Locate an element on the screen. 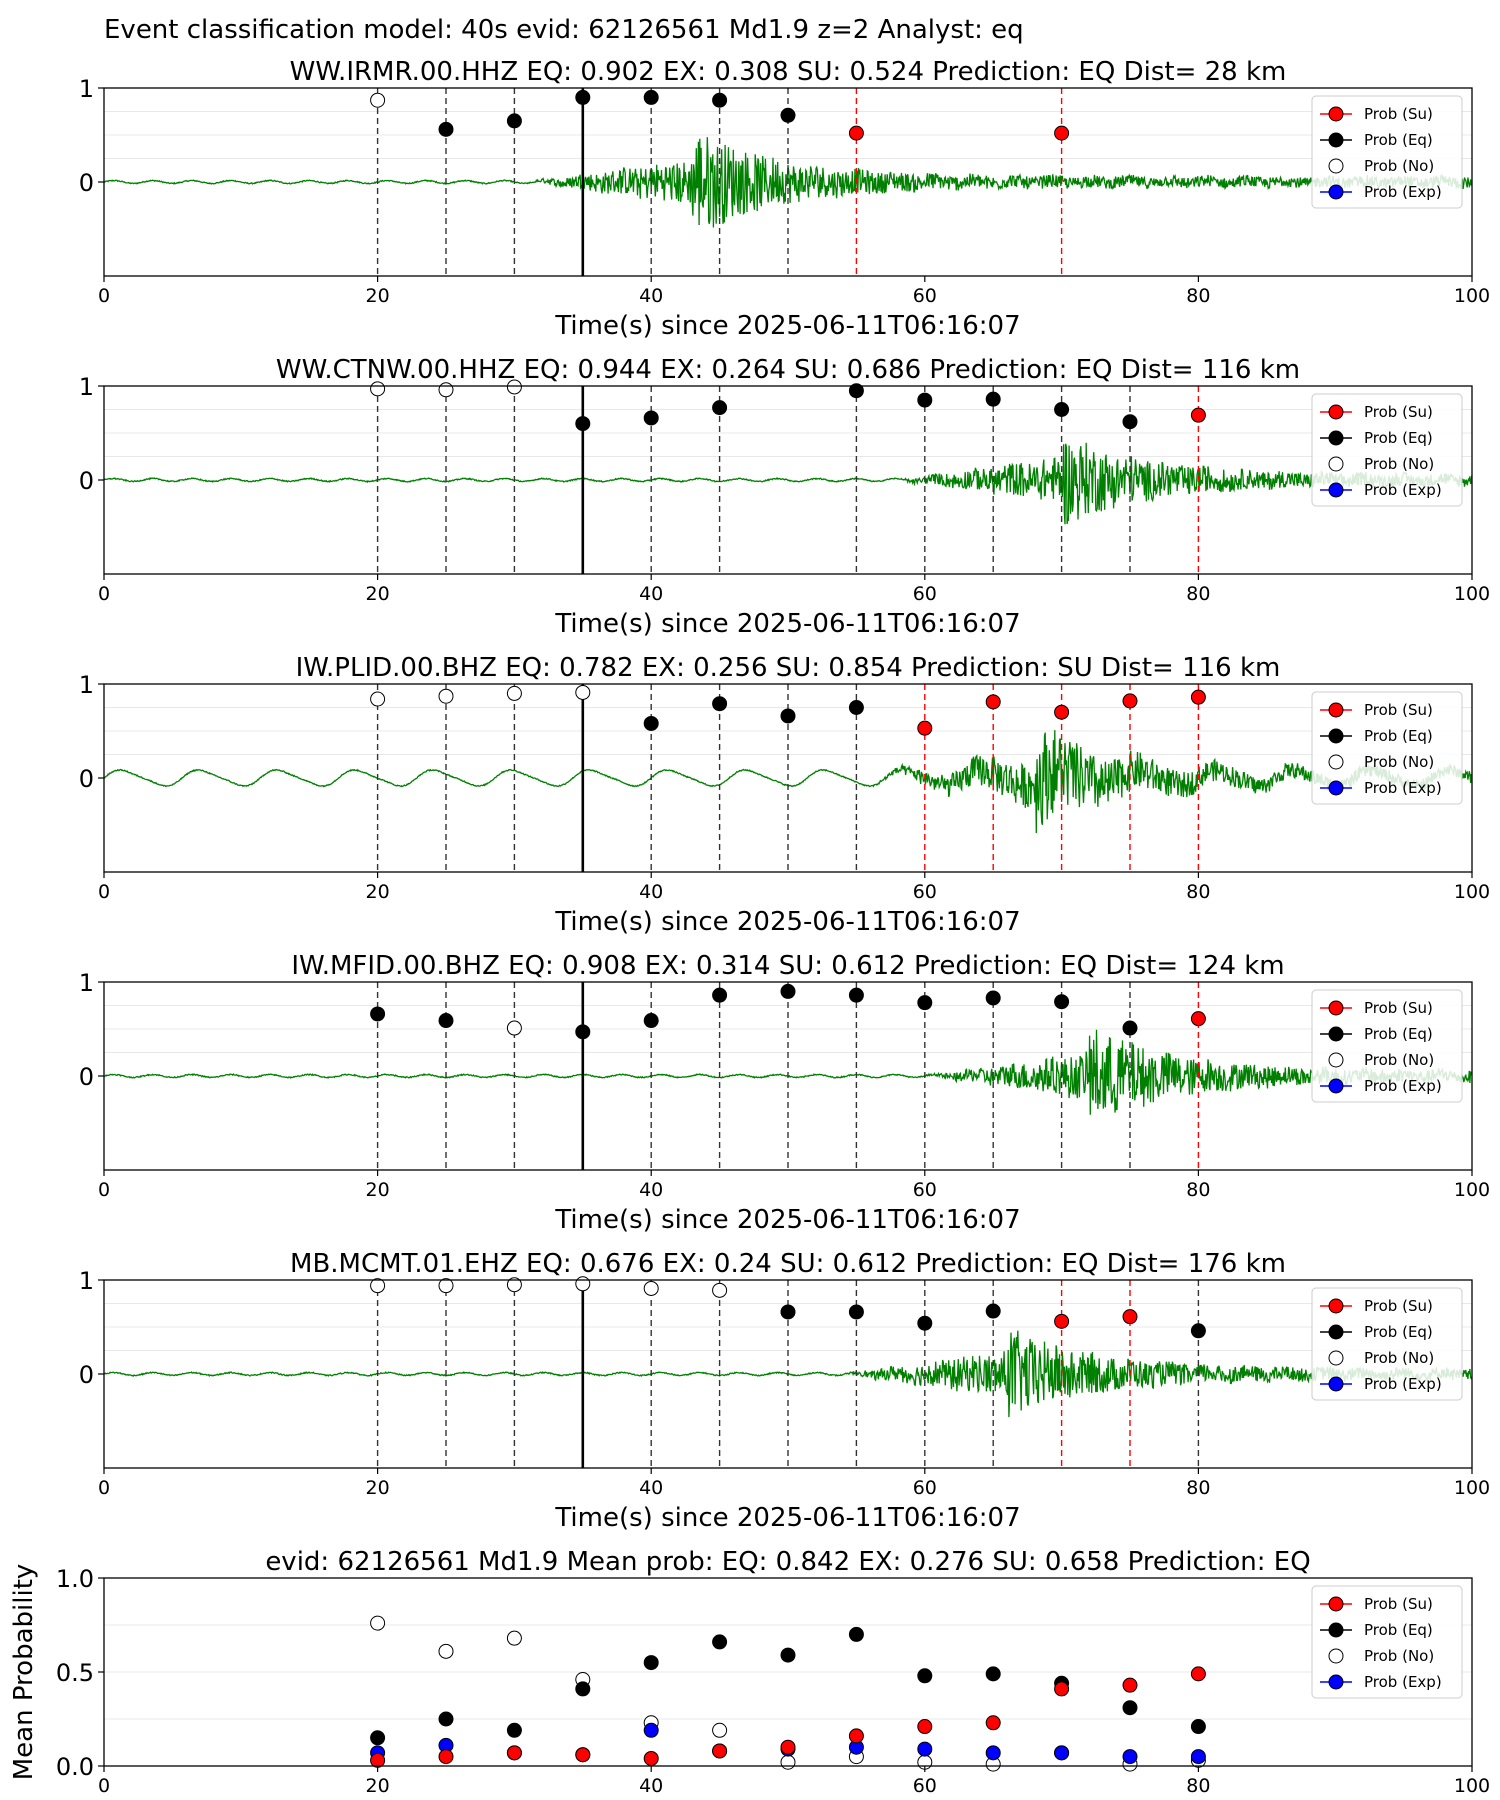  legend-label: Prob (Su) is located at coordinates (1398, 114).